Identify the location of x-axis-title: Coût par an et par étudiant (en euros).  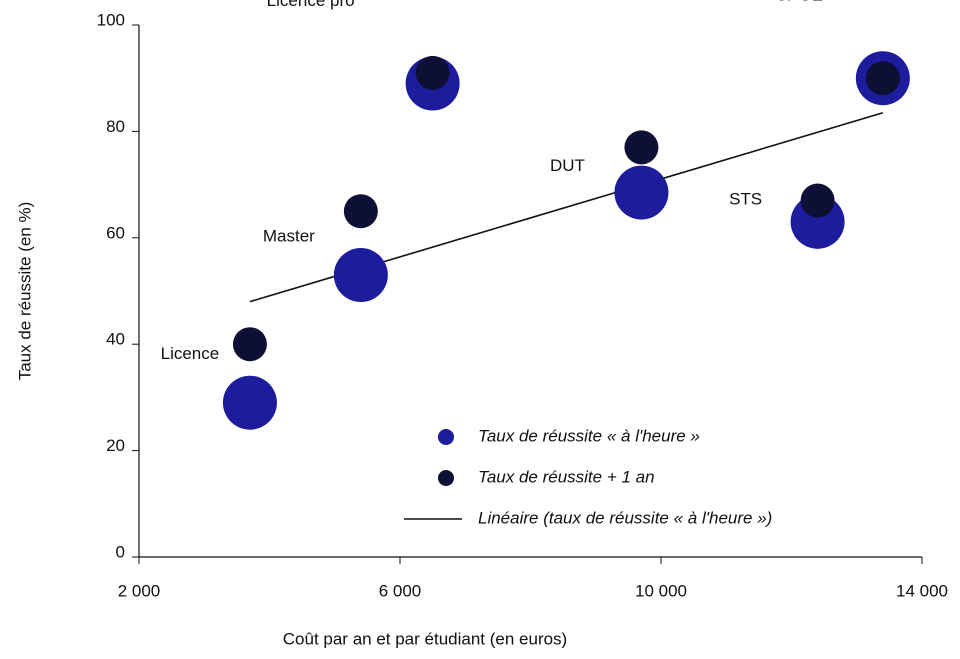
(425, 638).